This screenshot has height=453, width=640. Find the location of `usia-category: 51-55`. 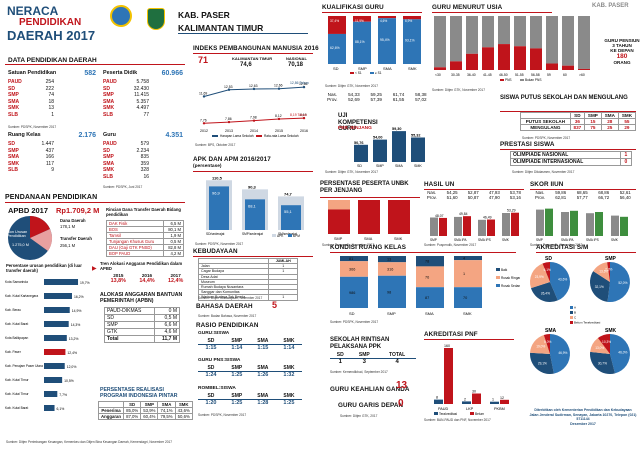

usia-category: 51-55 is located at coordinates (519, 75).